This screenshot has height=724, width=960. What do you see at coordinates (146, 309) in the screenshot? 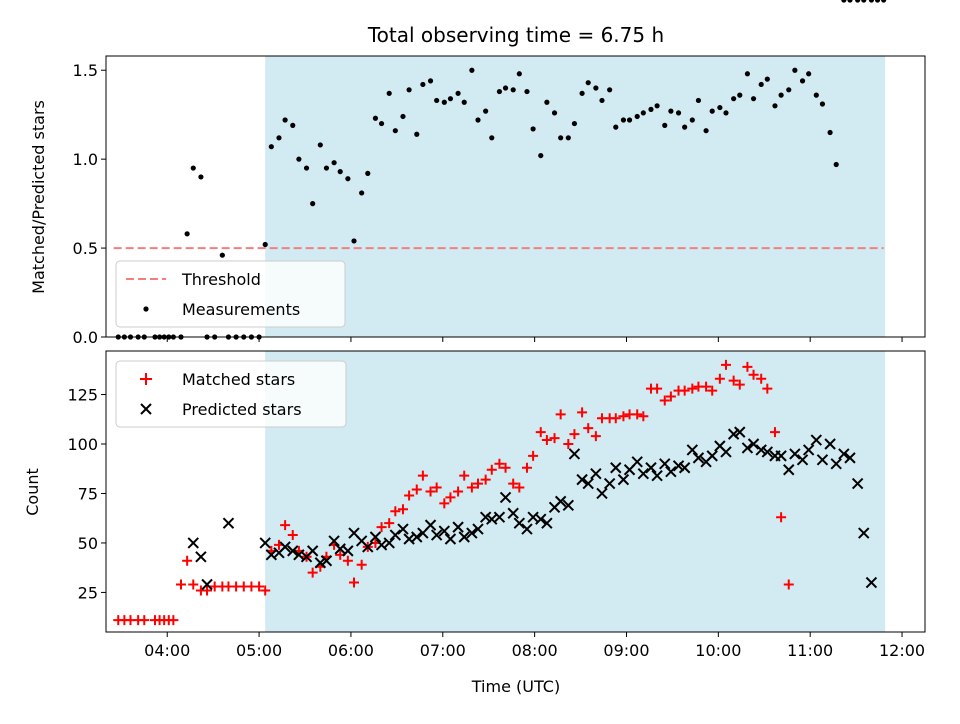
I see `legend-measurement-swatch` at bounding box center [146, 309].